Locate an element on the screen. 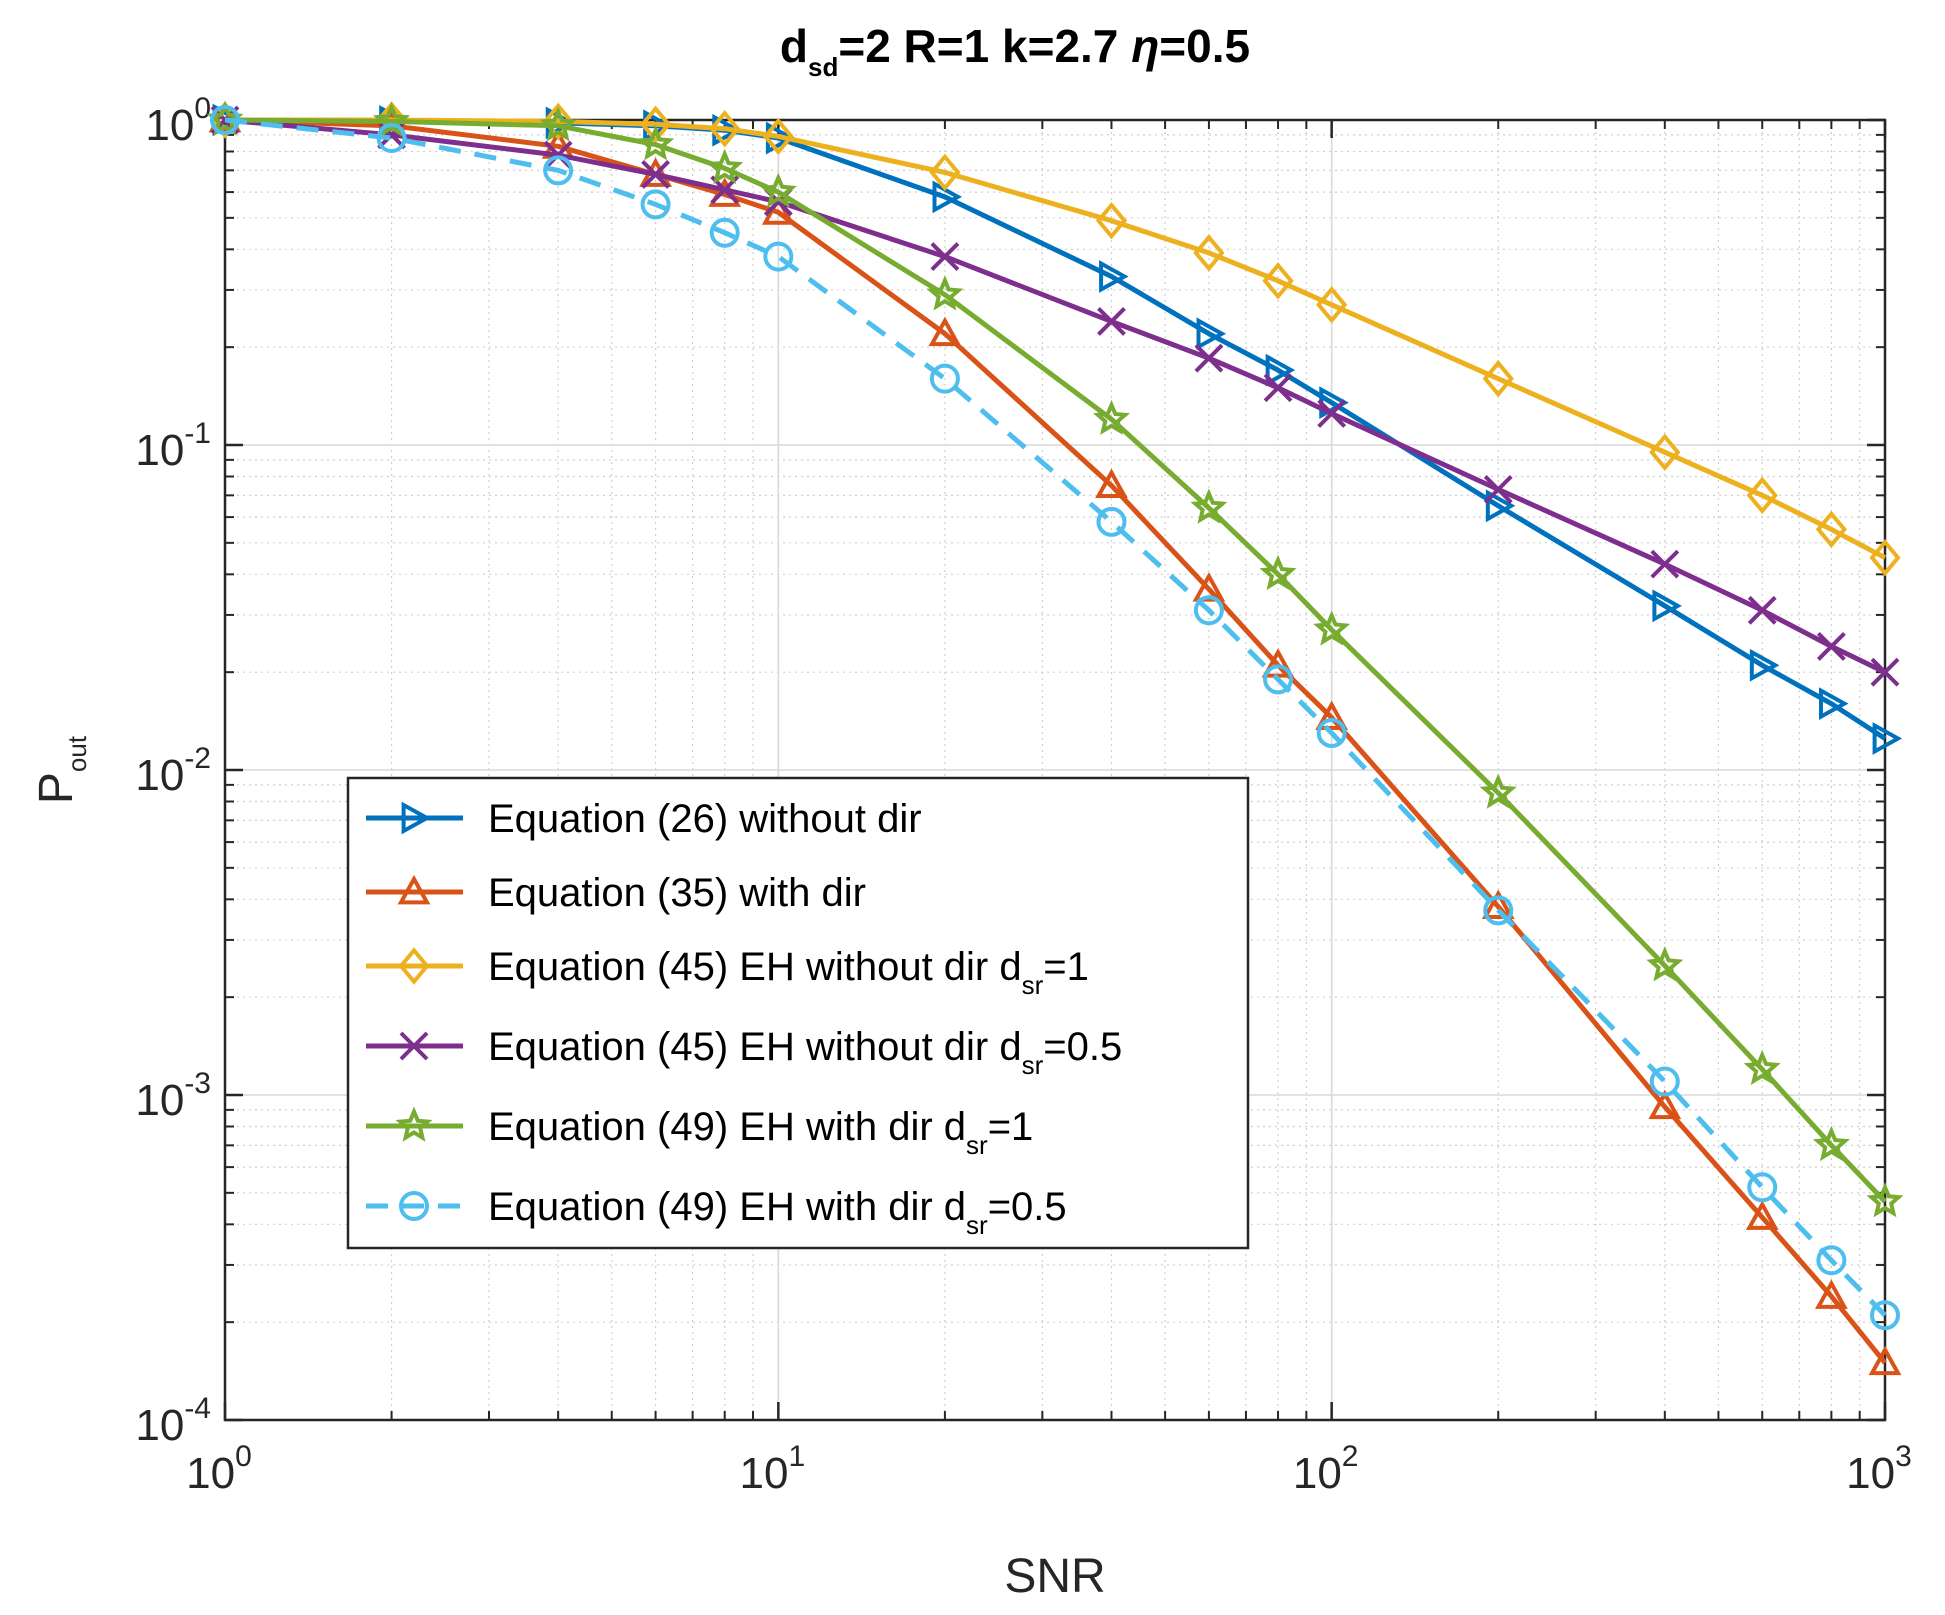 The width and height of the screenshot is (1945, 1615). y-tick-label: 10⁻¹ is located at coordinates (173, 446).